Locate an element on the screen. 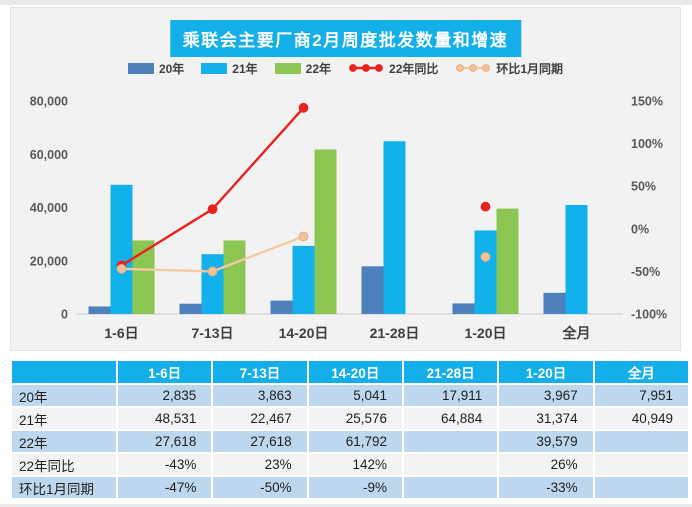 The image size is (692, 507). left-axis-tick-label: 40,000 is located at coordinates (49, 208).